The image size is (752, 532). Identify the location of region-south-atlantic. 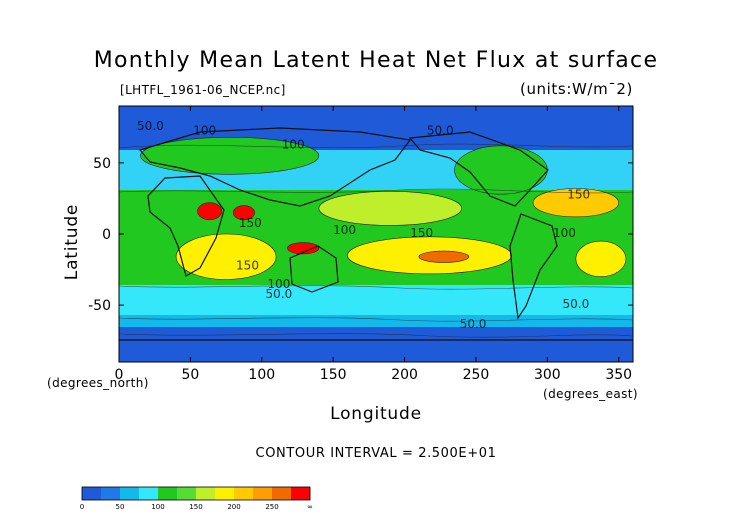
(601, 258).